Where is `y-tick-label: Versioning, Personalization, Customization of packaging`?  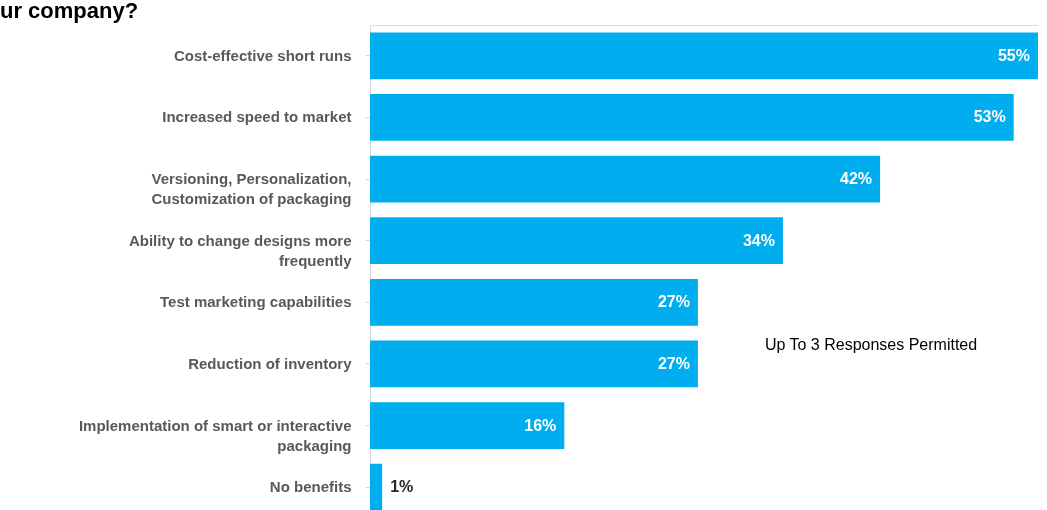
y-tick-label: Versioning, Personalization, Customization of packaging is located at coordinates (251, 189).